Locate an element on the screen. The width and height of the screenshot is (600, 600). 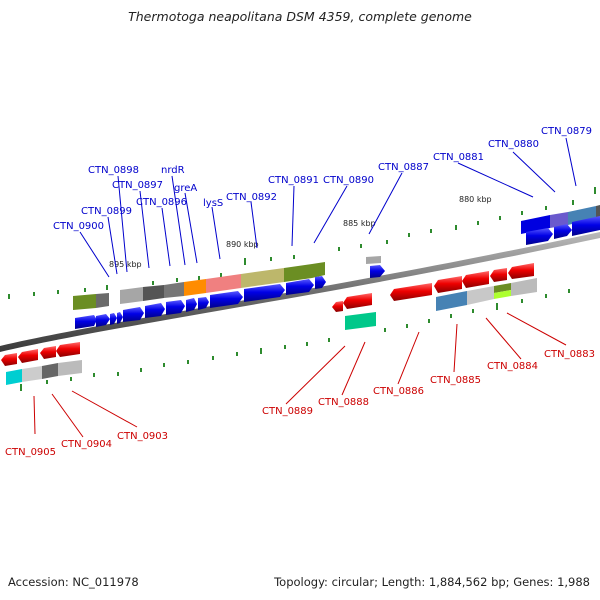
gene-nrdR is located at coordinates (175, 307).